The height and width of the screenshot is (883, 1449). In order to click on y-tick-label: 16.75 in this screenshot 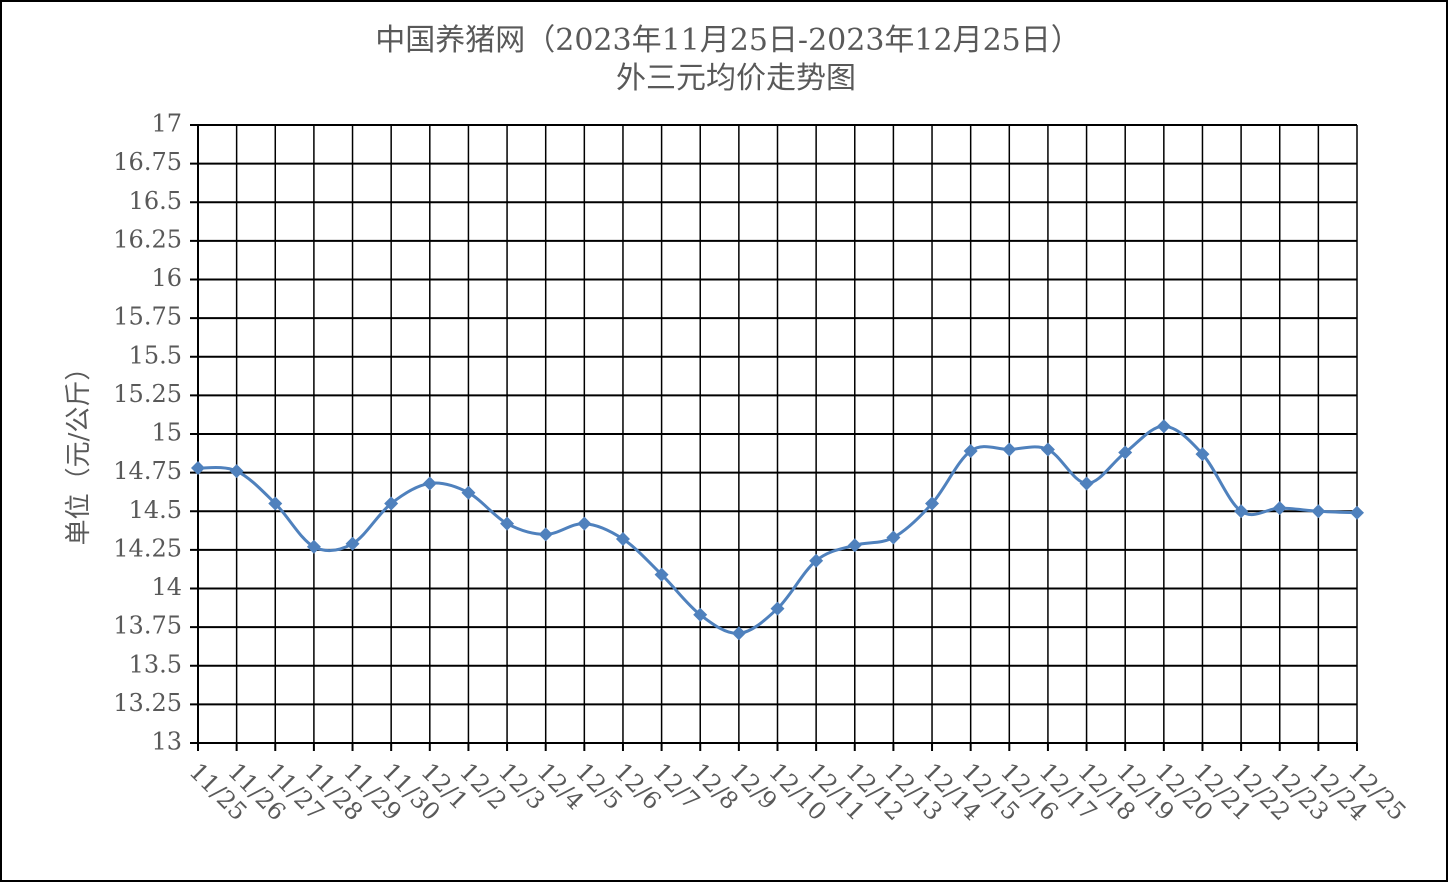, I will do `click(147, 162)`.